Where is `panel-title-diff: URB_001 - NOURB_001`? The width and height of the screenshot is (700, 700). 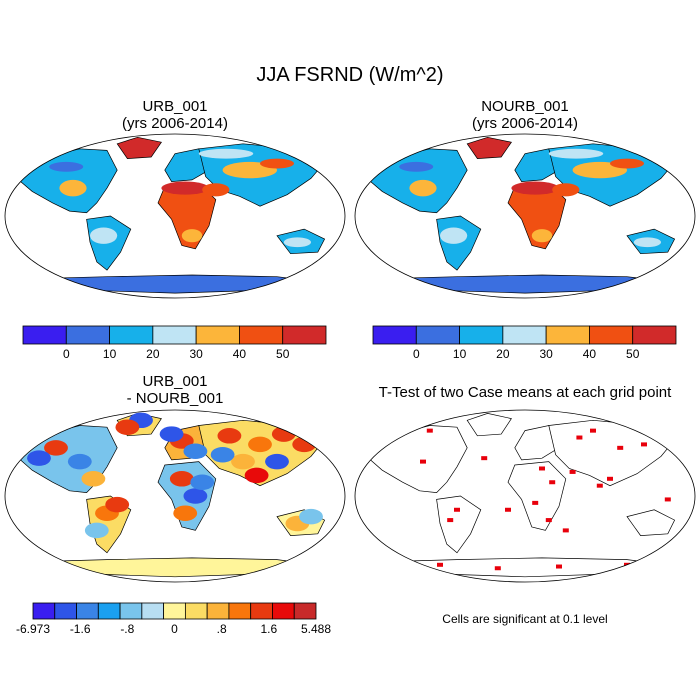
panel-title-diff: URB_001 - NOURB_001 is located at coordinates (175, 390).